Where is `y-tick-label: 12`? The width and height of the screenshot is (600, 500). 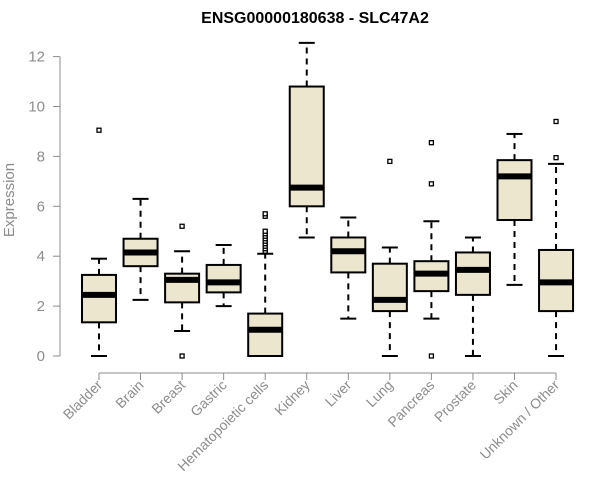
y-tick-label: 12 is located at coordinates (36, 57).